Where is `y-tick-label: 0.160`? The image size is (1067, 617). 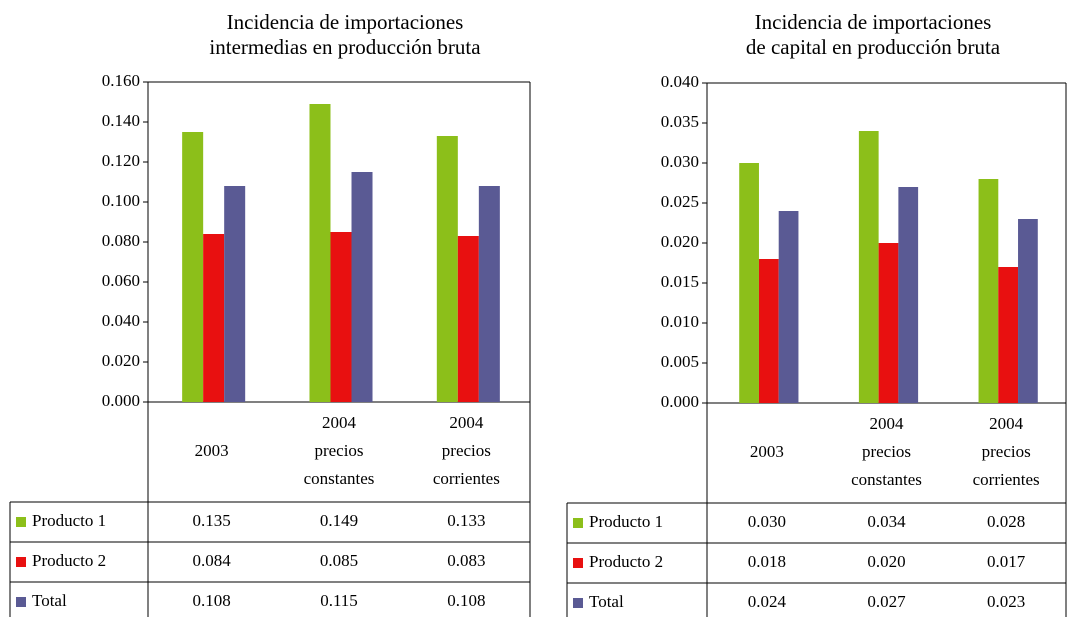 y-tick-label: 0.160 is located at coordinates (121, 80).